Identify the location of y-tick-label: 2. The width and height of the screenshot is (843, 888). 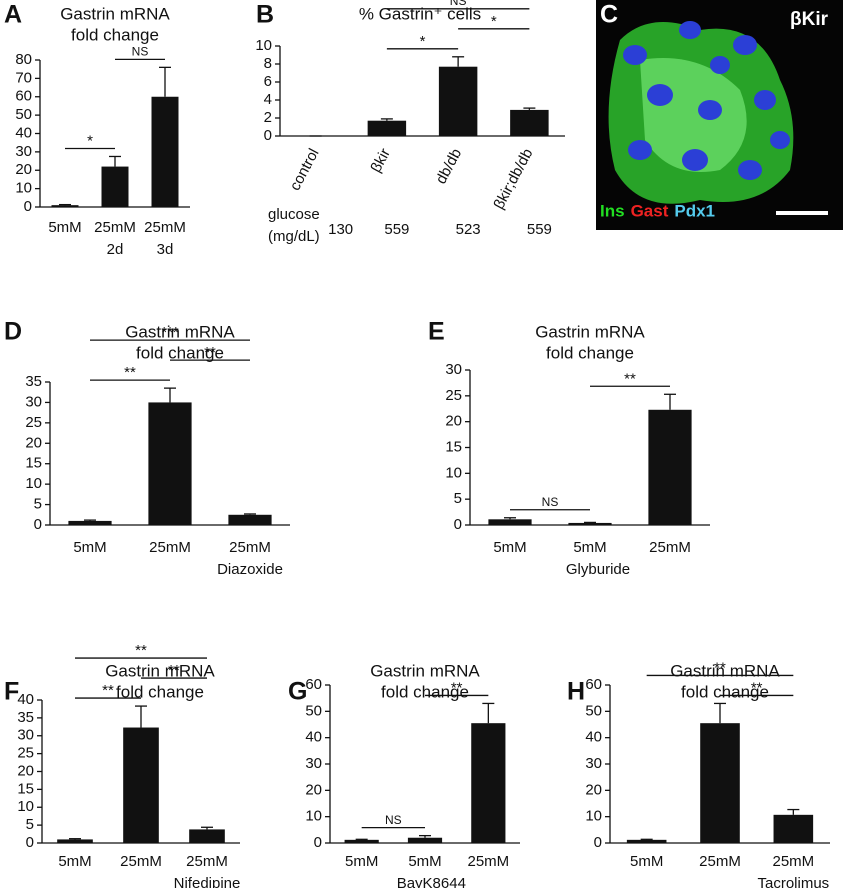
(268, 117).